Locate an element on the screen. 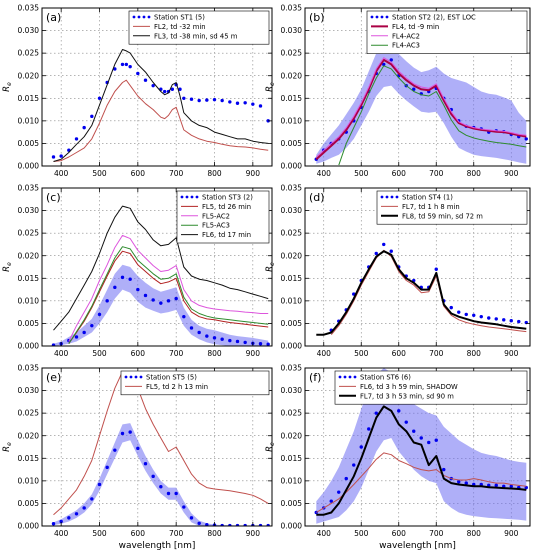  x-tick-label: 900 is located at coordinates (253, 173).